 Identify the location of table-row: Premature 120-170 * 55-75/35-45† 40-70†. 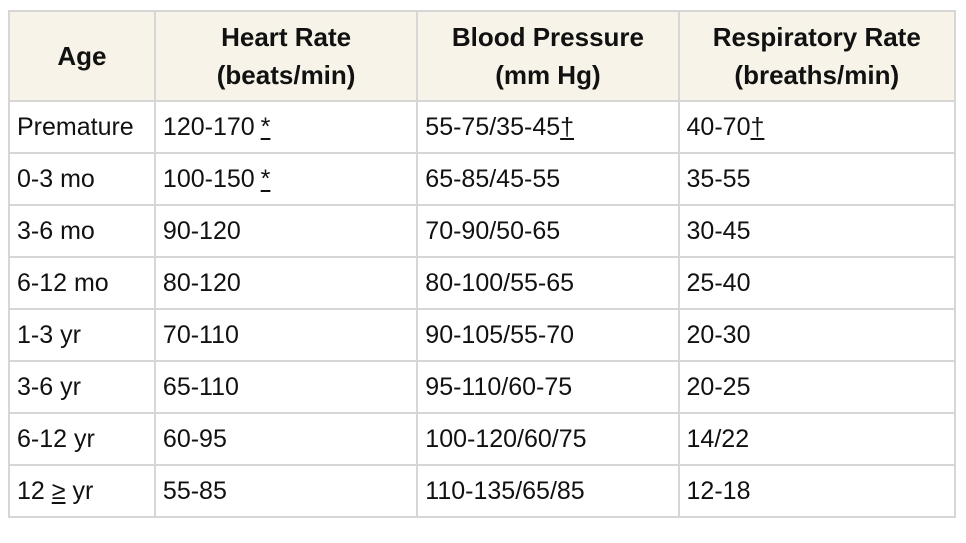
(482, 127).